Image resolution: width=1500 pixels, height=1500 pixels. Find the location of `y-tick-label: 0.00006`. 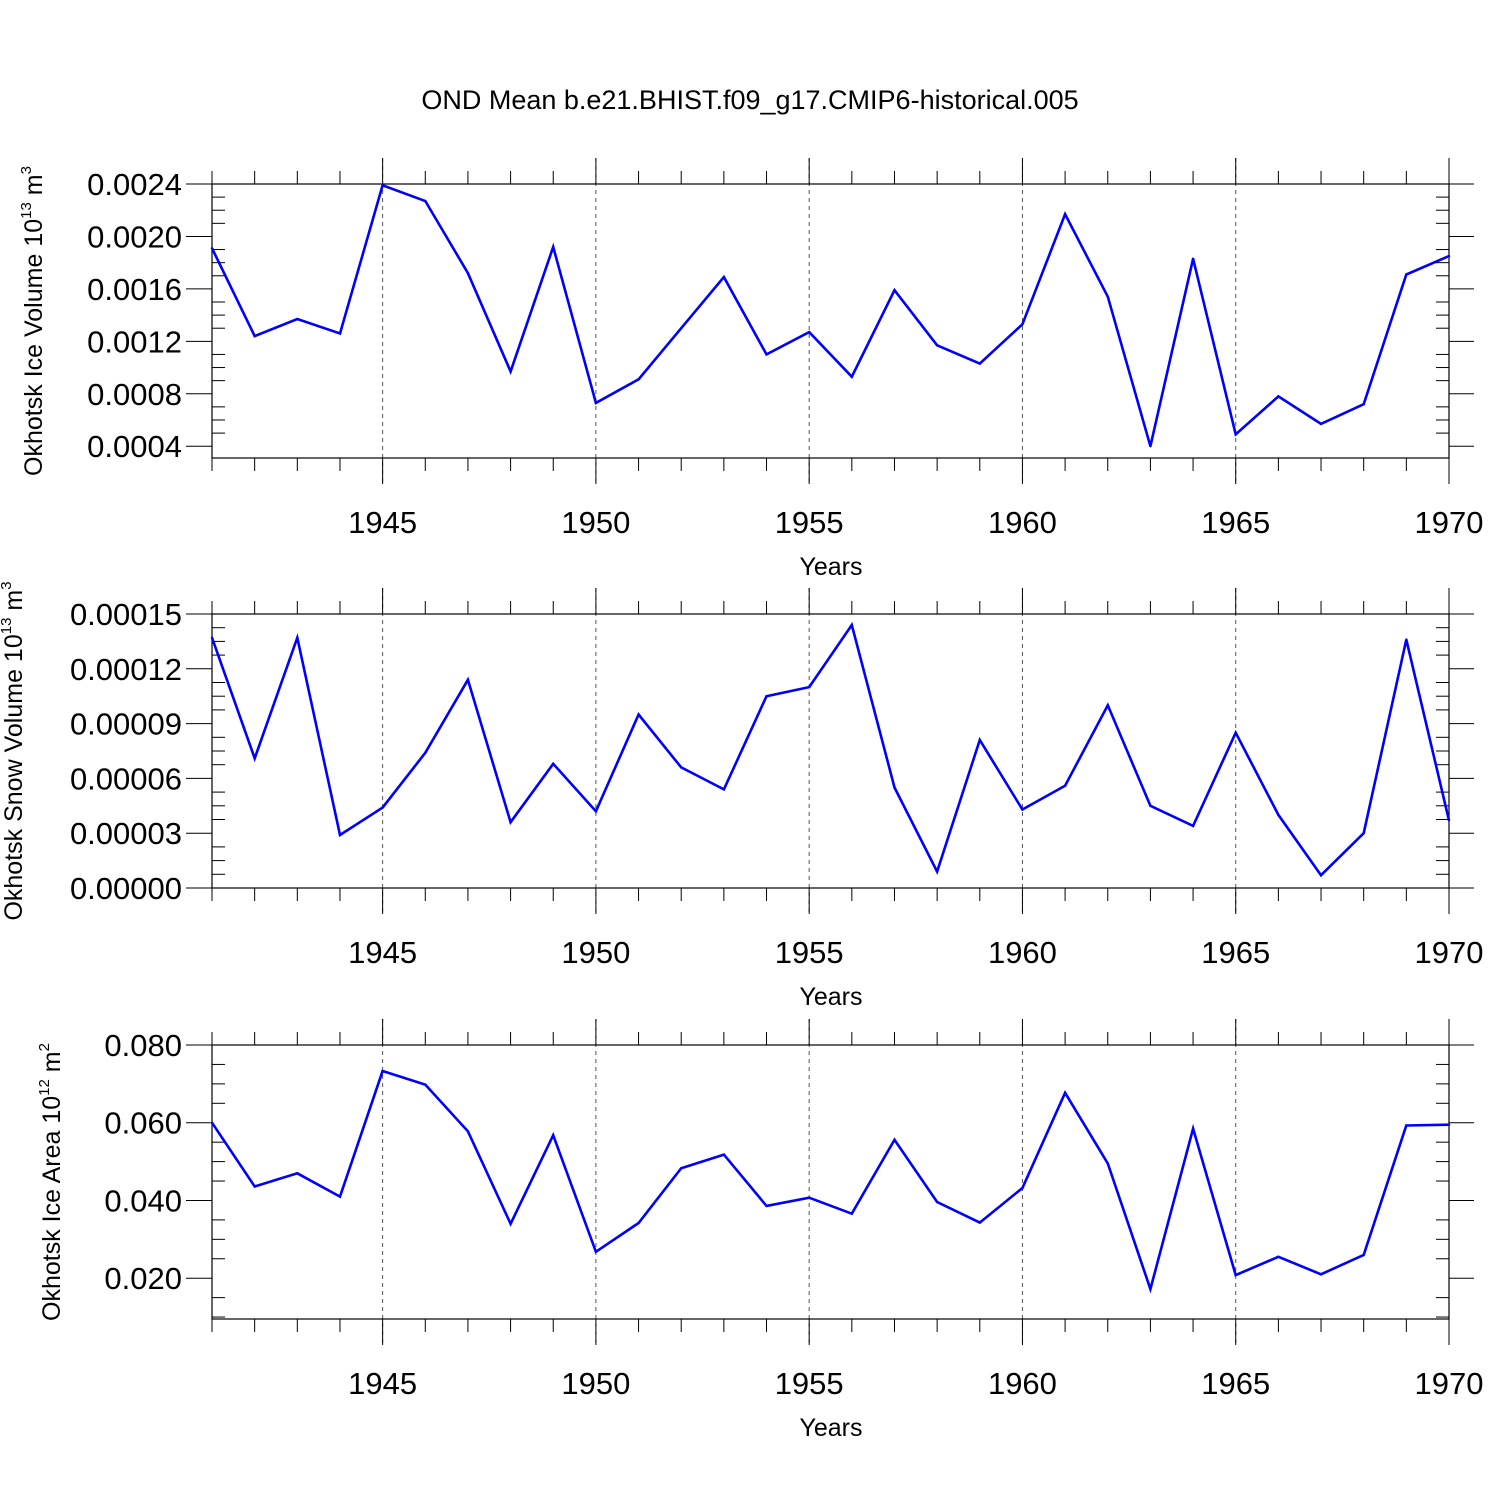

y-tick-label: 0.00006 is located at coordinates (126, 778).